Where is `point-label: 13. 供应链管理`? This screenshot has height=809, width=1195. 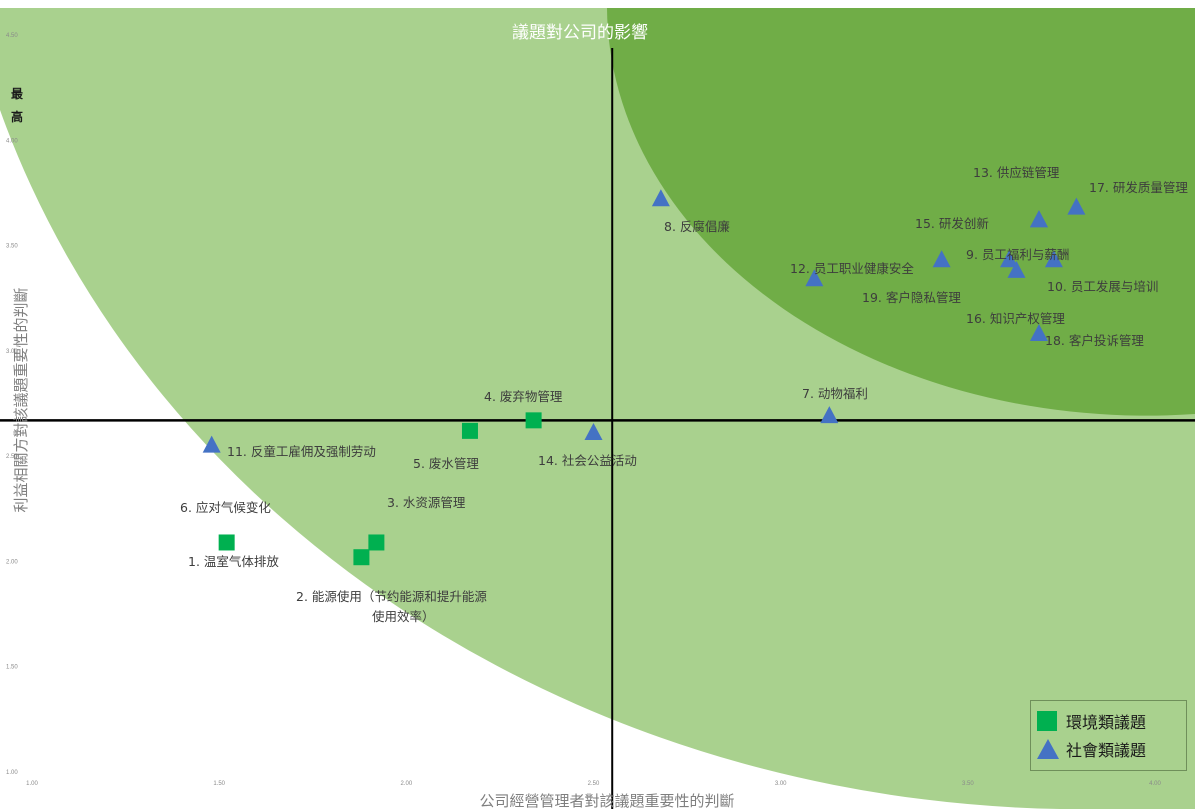
point-label: 13. 供应链管理 is located at coordinates (1016, 172).